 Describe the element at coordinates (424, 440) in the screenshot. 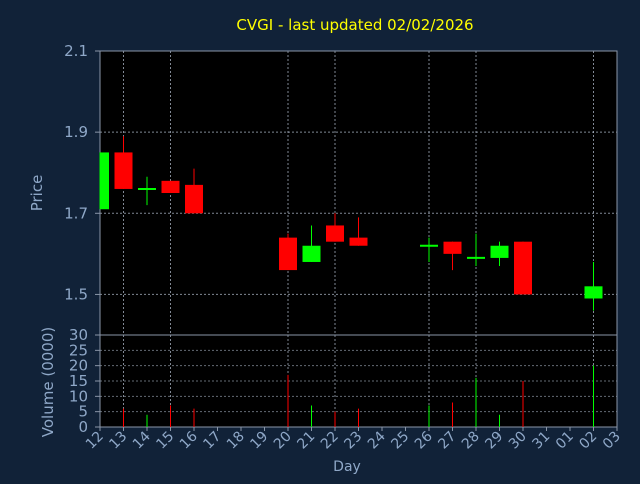

I see `x-tick-label: 26` at that location.